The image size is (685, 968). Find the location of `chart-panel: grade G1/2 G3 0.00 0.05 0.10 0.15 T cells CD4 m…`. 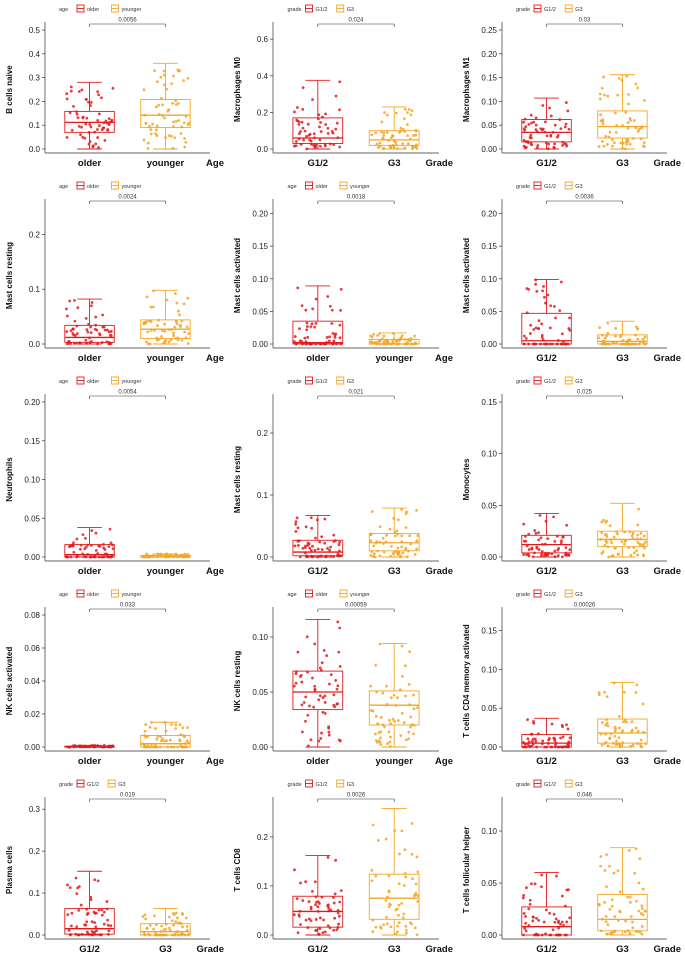

chart-panel: grade G1/2 G3 0.00 0.05 0.10 0.15 T cells CD4 m… is located at coordinates (571, 680).